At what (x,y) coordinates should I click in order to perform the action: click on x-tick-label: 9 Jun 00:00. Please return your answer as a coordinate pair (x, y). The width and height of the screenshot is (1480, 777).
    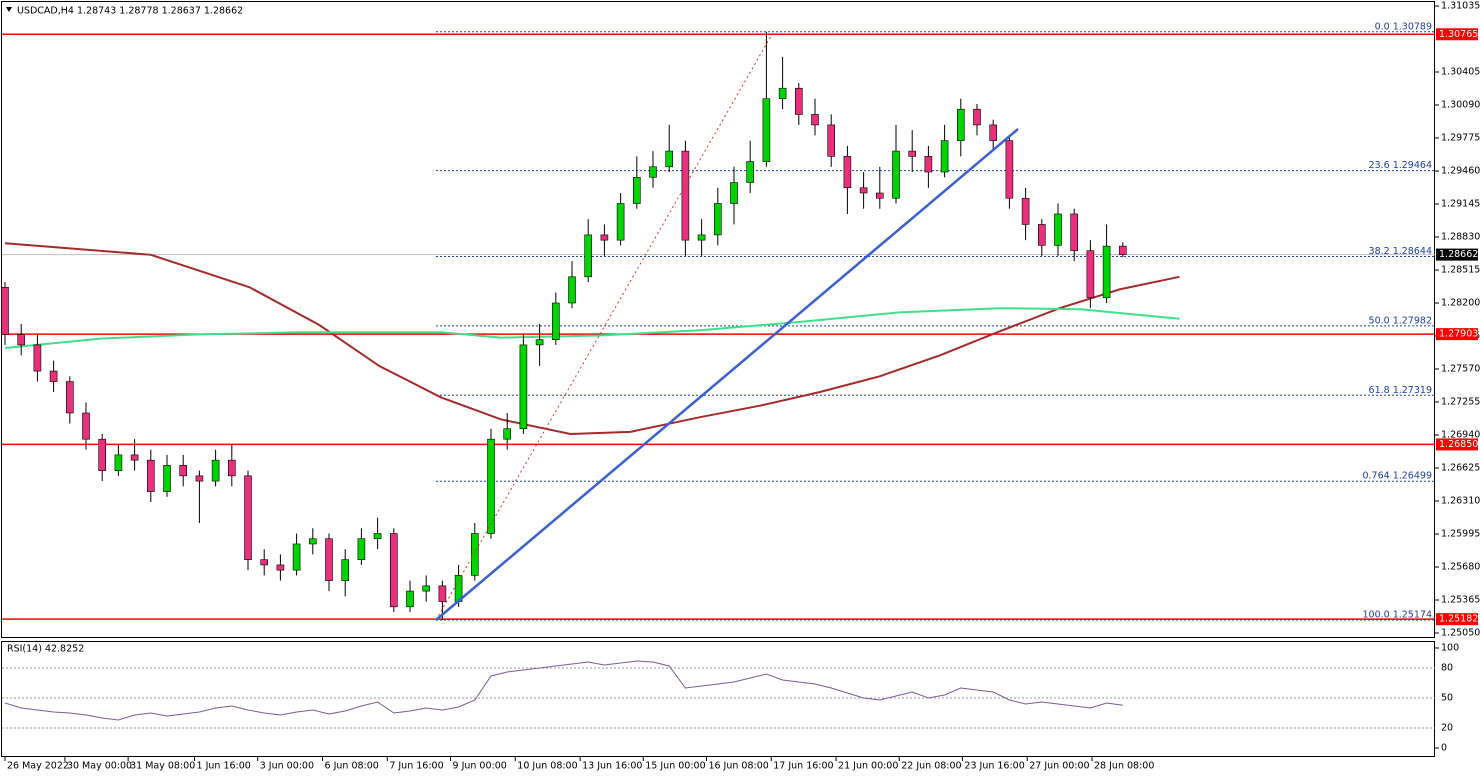
    Looking at the image, I should click on (480, 766).